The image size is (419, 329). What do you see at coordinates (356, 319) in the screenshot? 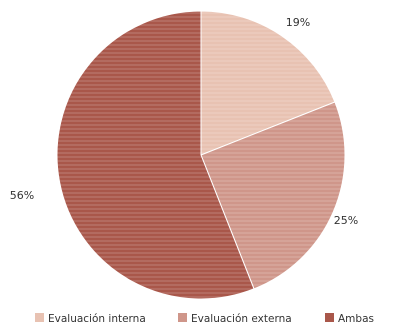
I see `legend-label-3: Ambas` at bounding box center [356, 319].